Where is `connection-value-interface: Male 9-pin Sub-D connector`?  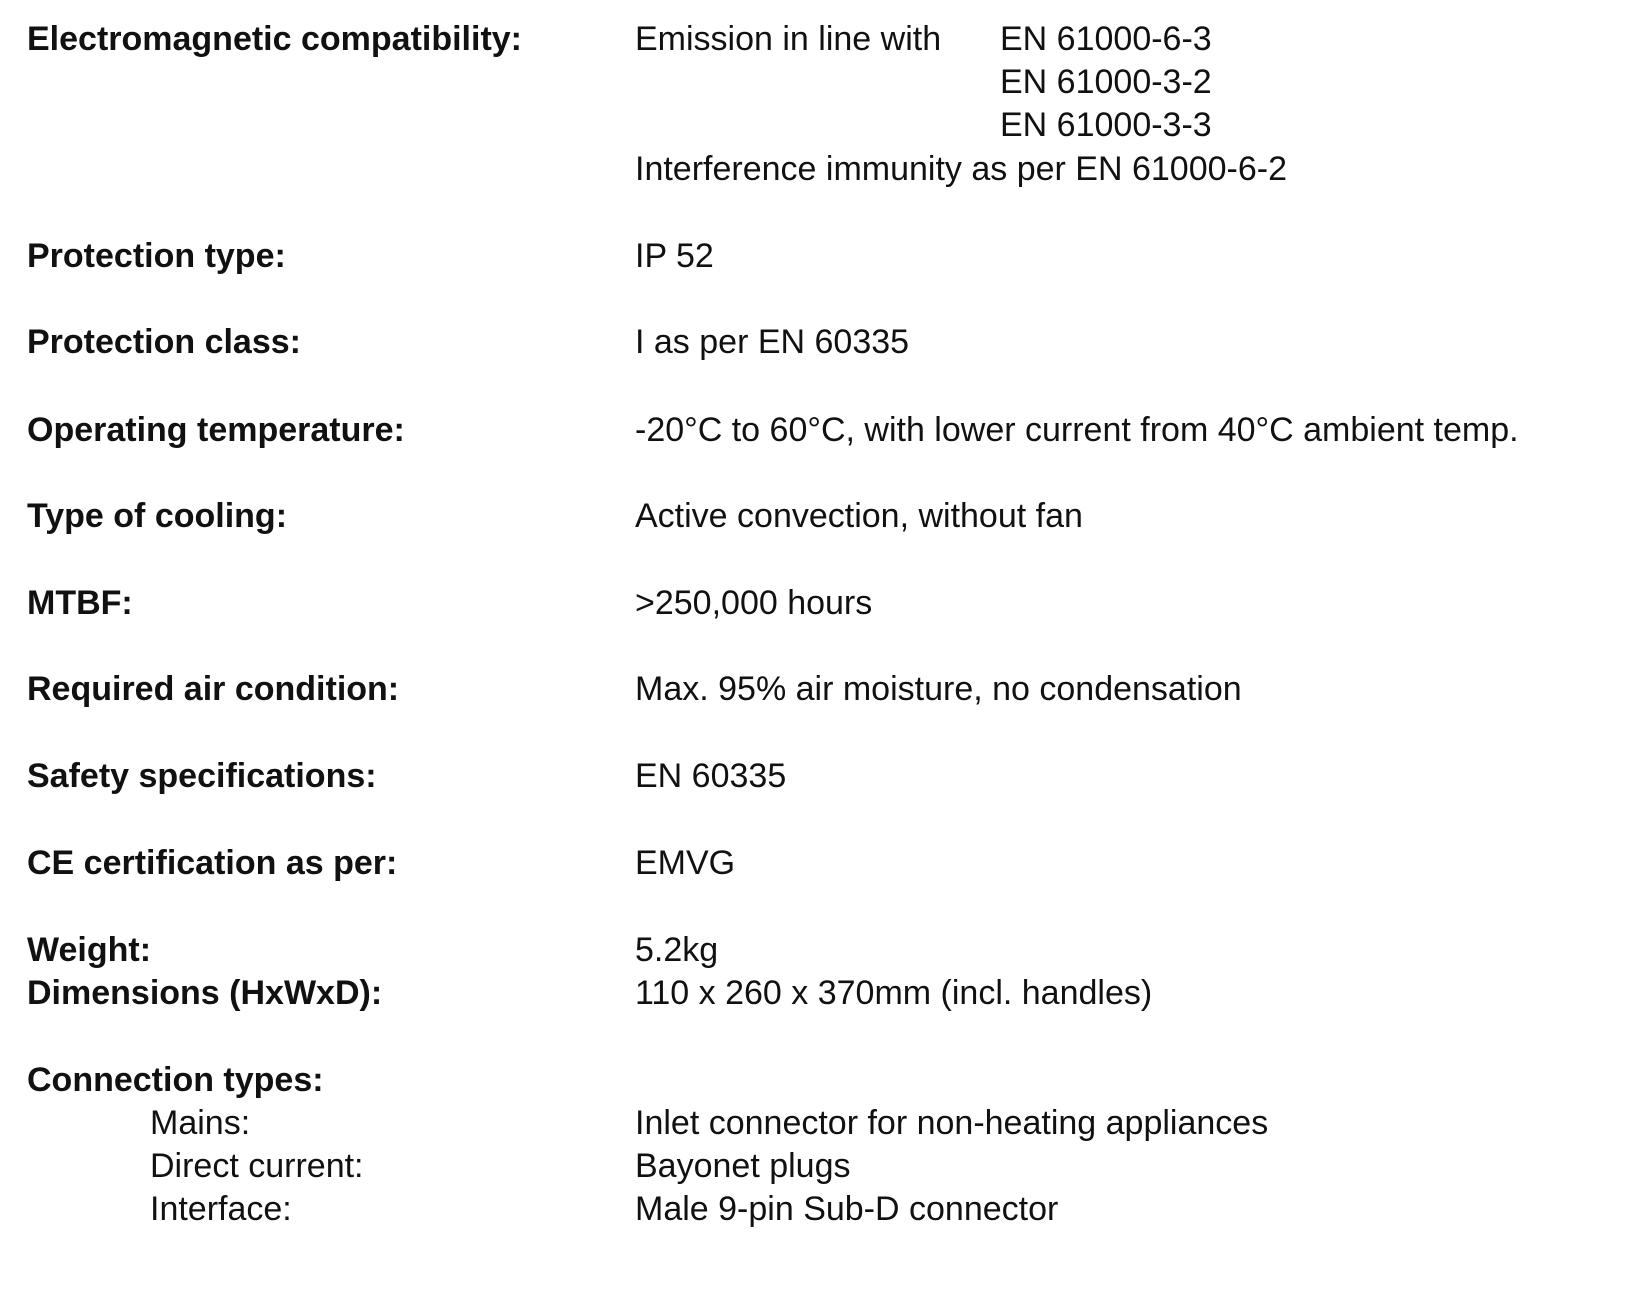 connection-value-interface: Male 9-pin Sub-D connector is located at coordinates (847, 1209).